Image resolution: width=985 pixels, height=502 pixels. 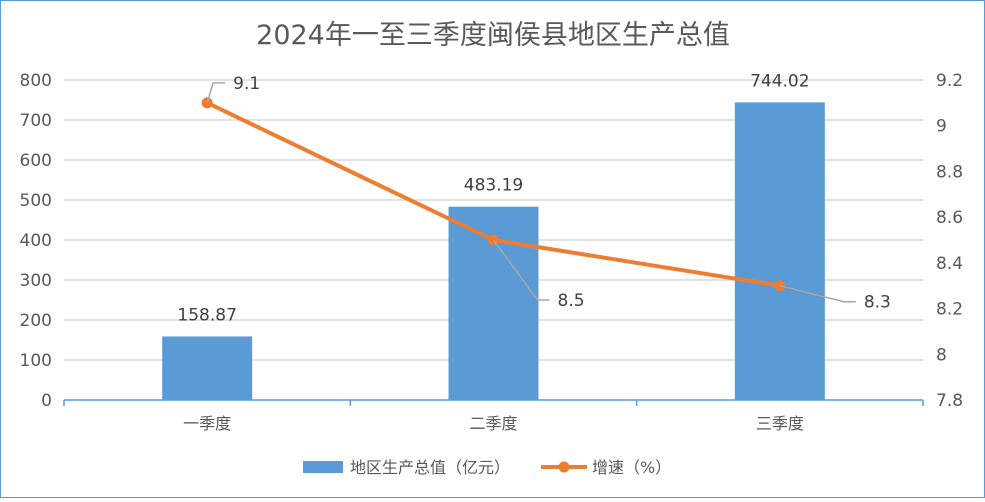 I want to click on y-left-tick-label: 200, so click(x=36, y=321).